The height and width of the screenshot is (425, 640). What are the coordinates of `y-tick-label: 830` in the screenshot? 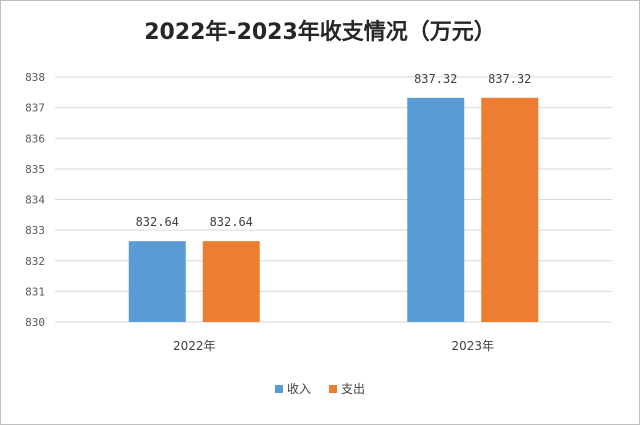 It's located at (35, 322).